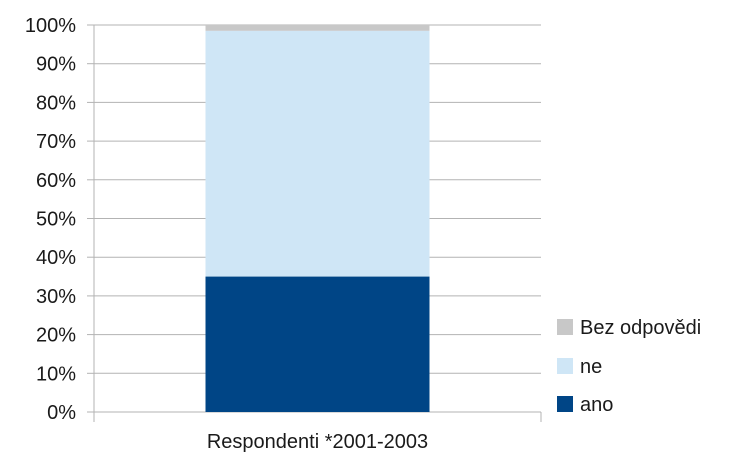 The image size is (739, 459). Describe the element at coordinates (56, 374) in the screenshot. I see `y-tick-label: 10%` at that location.